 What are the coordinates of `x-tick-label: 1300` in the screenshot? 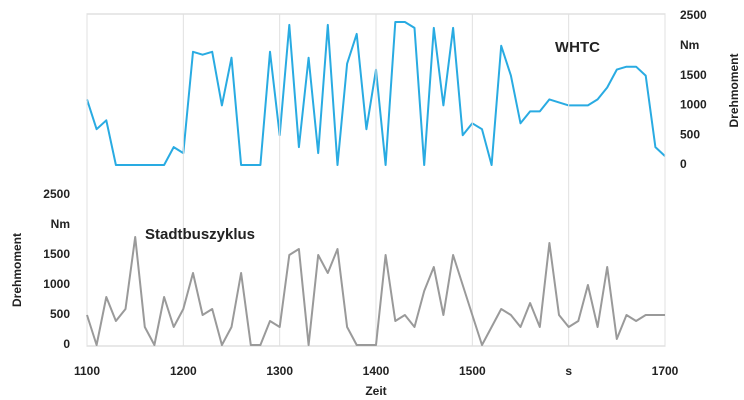 It's located at (279, 371).